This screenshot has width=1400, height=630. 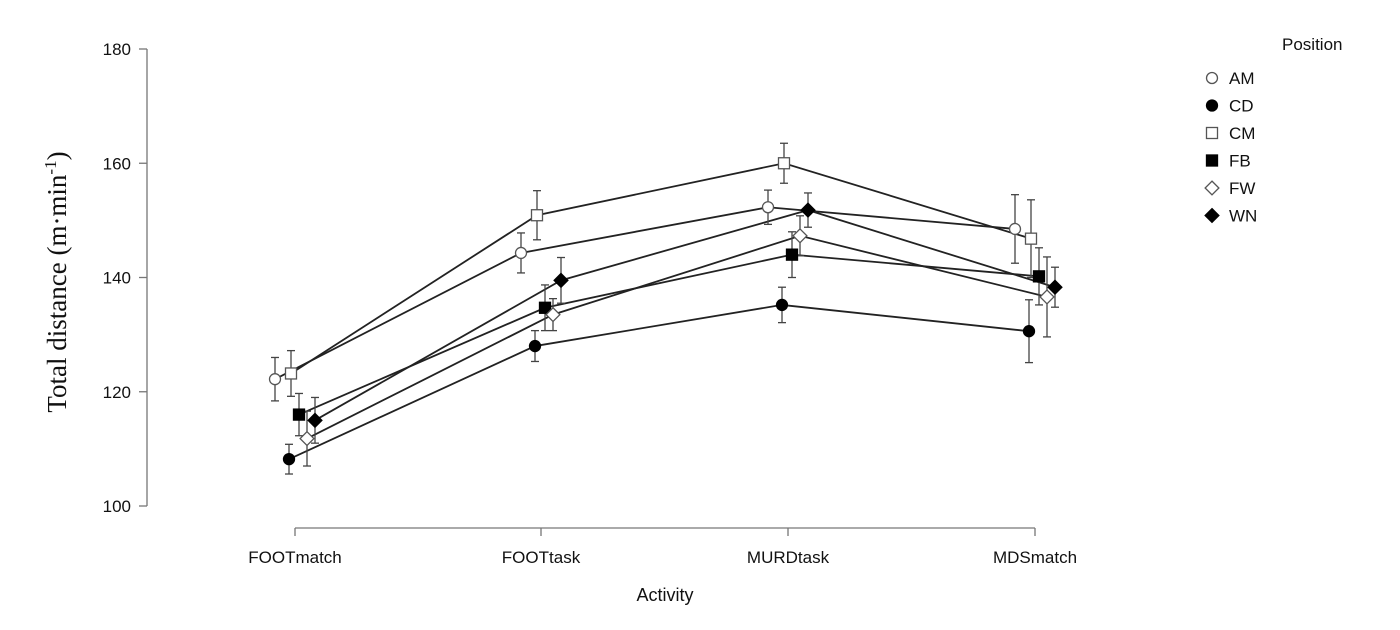 What do you see at coordinates (1212, 160) in the screenshot?
I see `legend-marker-fb` at bounding box center [1212, 160].